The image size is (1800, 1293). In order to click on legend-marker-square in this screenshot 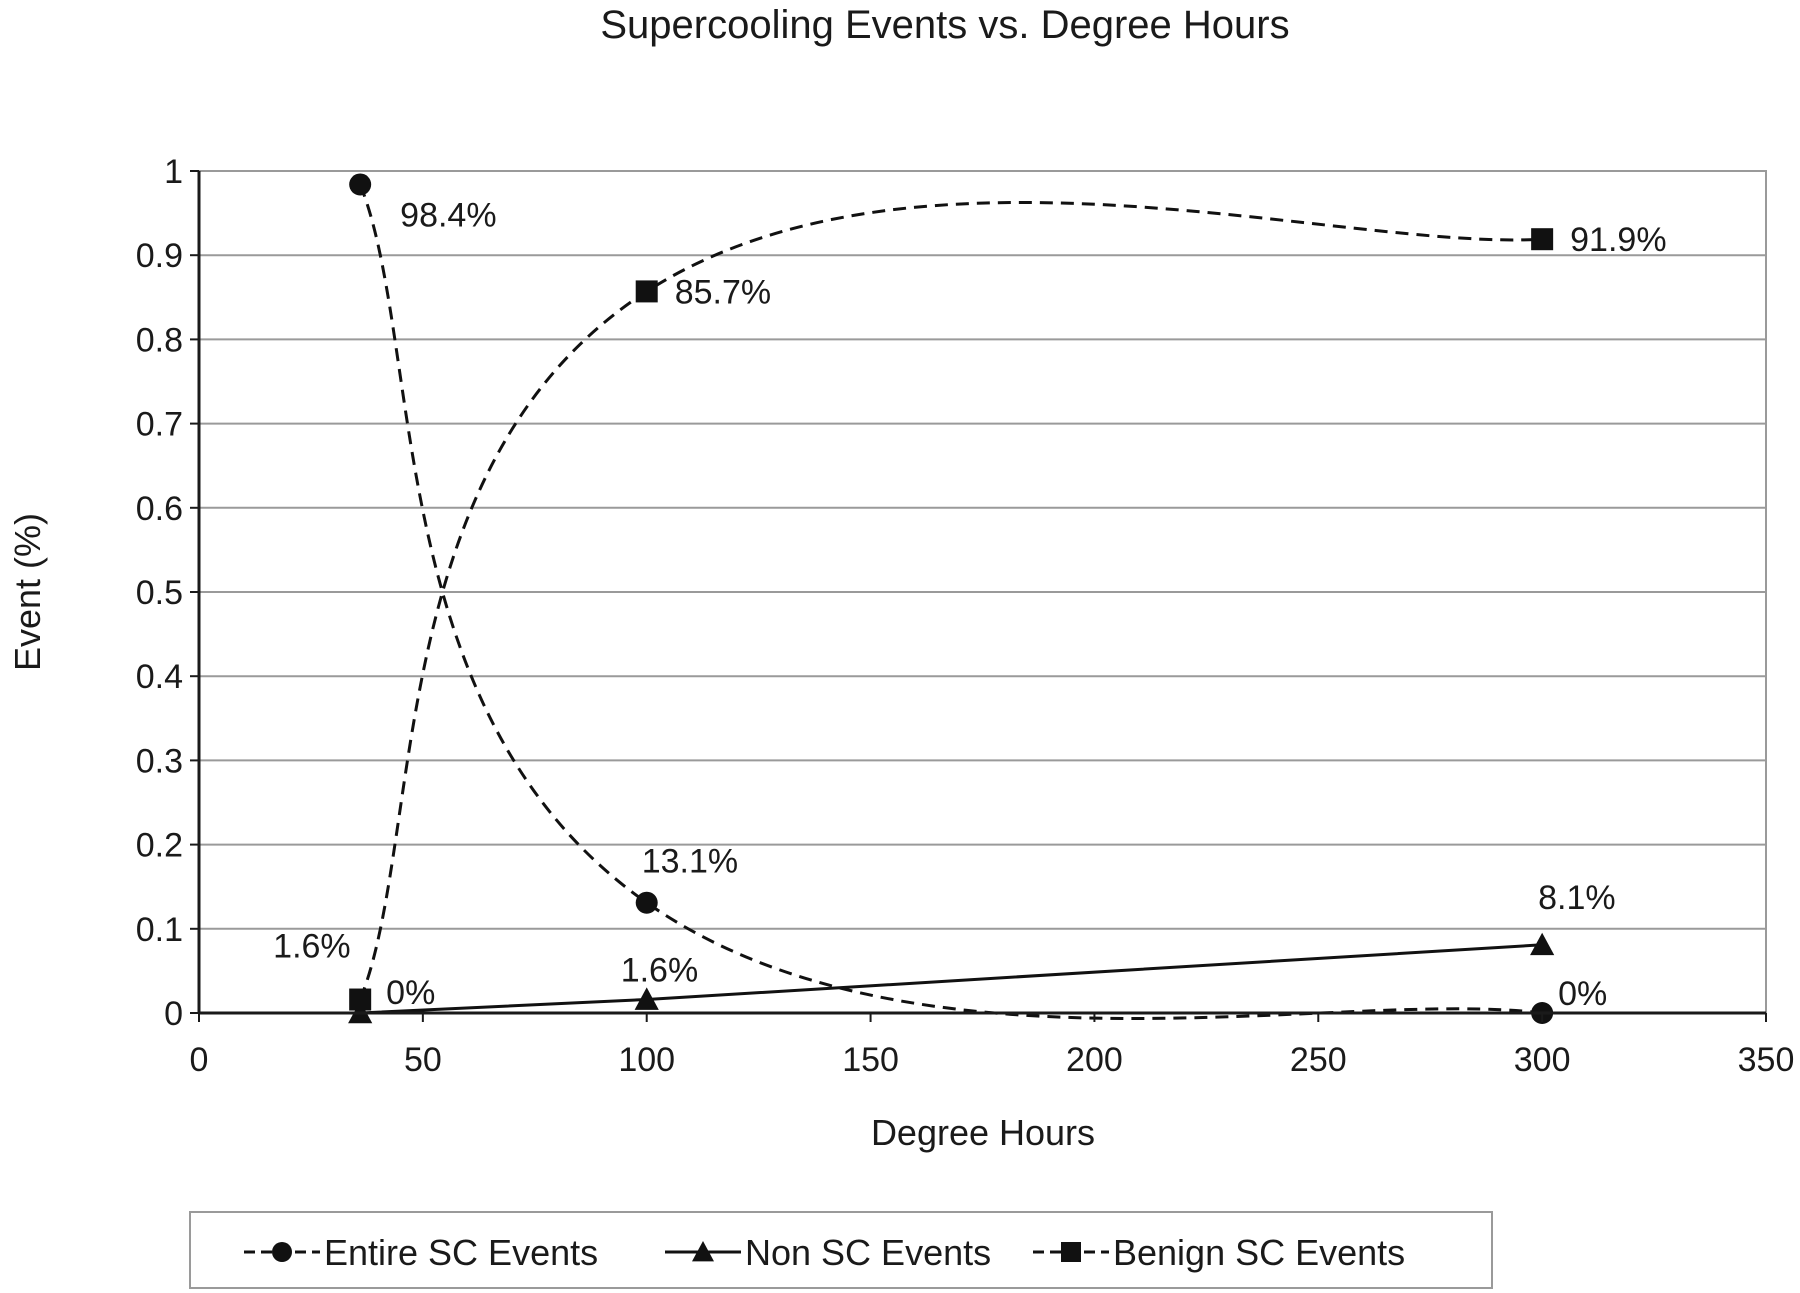, I will do `click(1071, 1252)`.